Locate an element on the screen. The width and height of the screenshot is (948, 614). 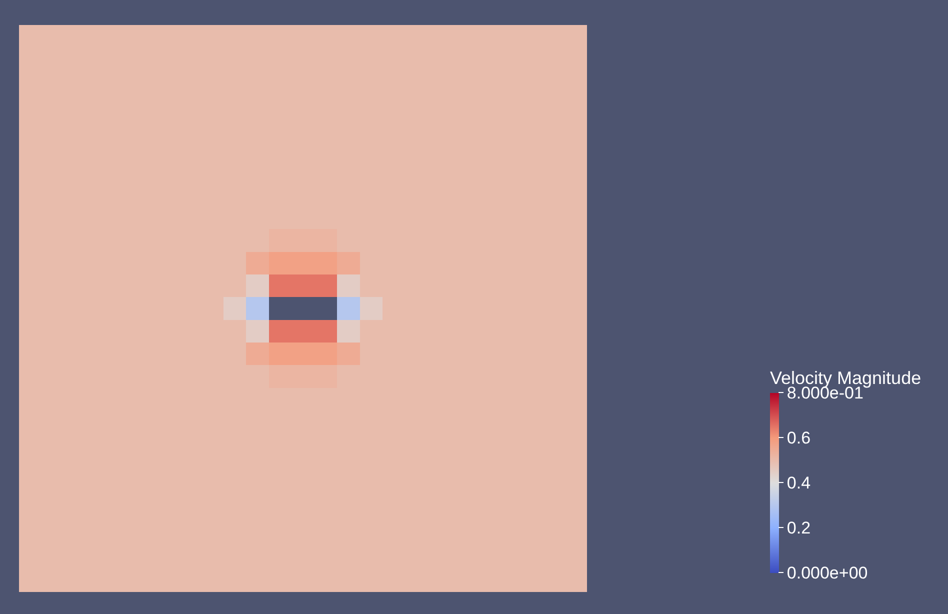
color-bar-label: 0.4 is located at coordinates (798, 482).